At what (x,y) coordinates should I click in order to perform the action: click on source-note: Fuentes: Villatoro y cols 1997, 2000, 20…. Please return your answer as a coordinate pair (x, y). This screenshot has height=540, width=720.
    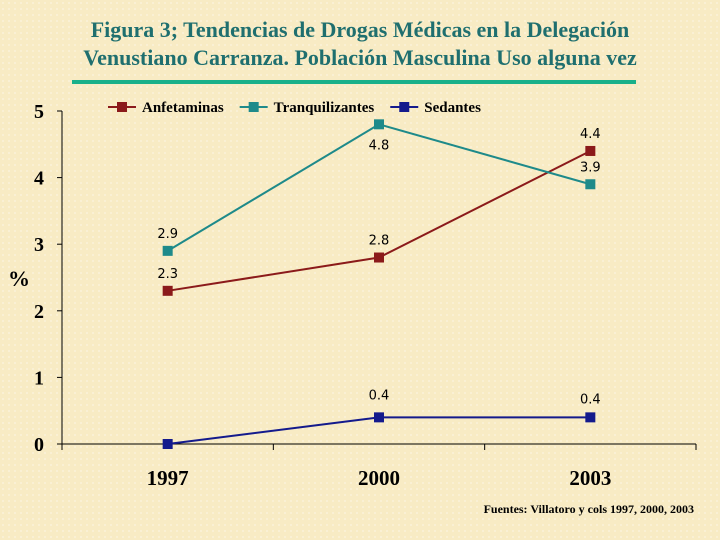
    Looking at the image, I should click on (588, 509).